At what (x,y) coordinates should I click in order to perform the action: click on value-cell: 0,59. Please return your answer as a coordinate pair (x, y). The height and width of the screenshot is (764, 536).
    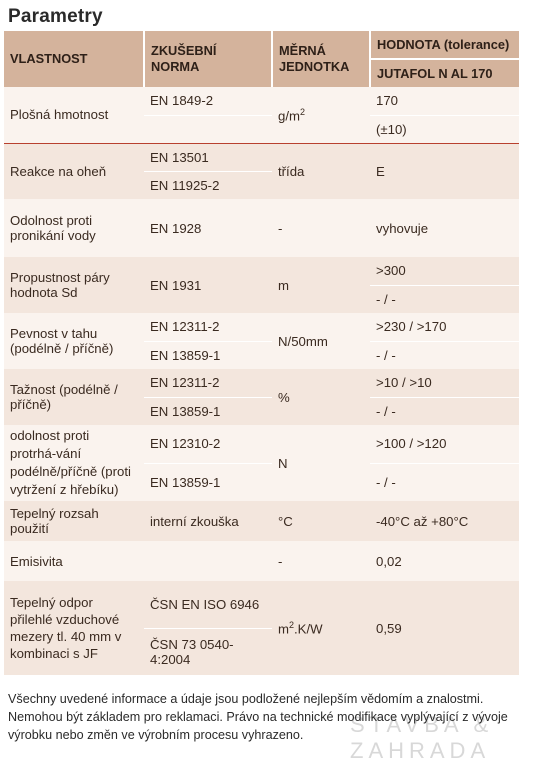
    Looking at the image, I should click on (444, 628).